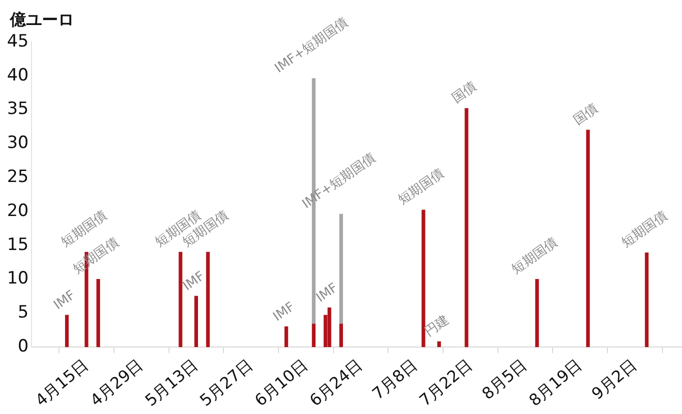 This screenshot has width=682, height=414. I want to click on y-tick-label: 35, so click(17, 109).